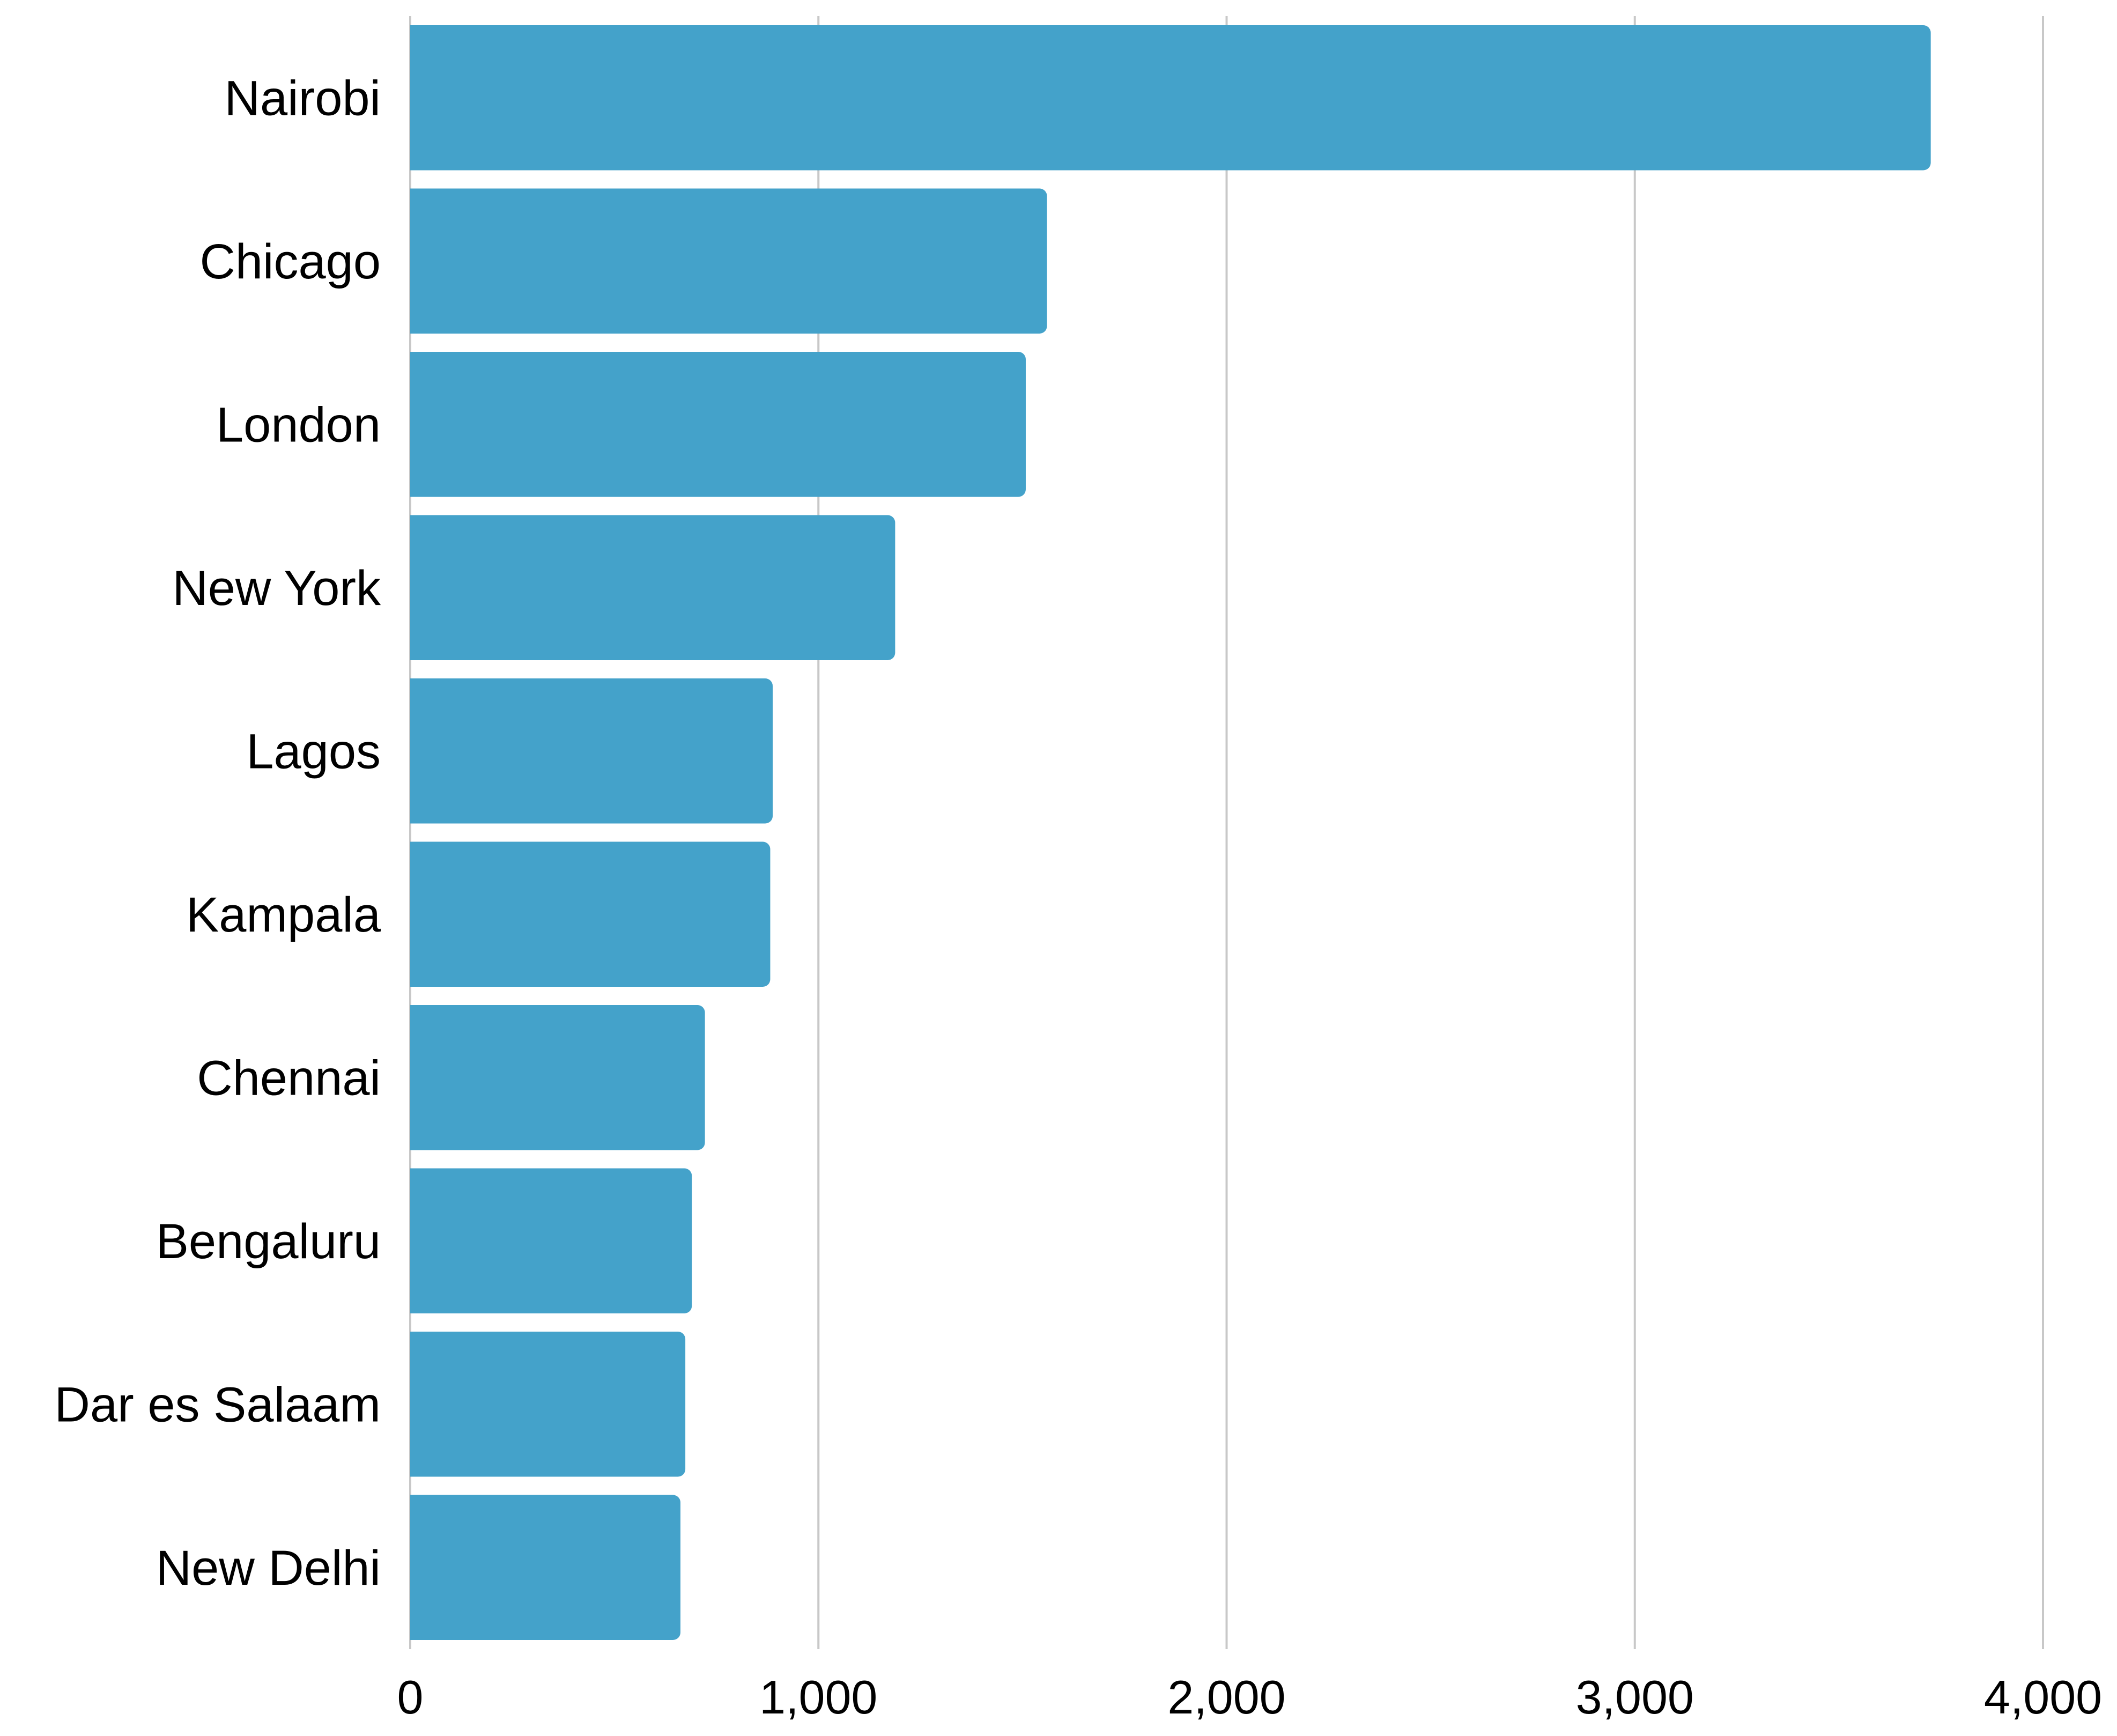 The width and height of the screenshot is (2117, 1736). What do you see at coordinates (290, 262) in the screenshot?
I see `category-label: Chicago` at bounding box center [290, 262].